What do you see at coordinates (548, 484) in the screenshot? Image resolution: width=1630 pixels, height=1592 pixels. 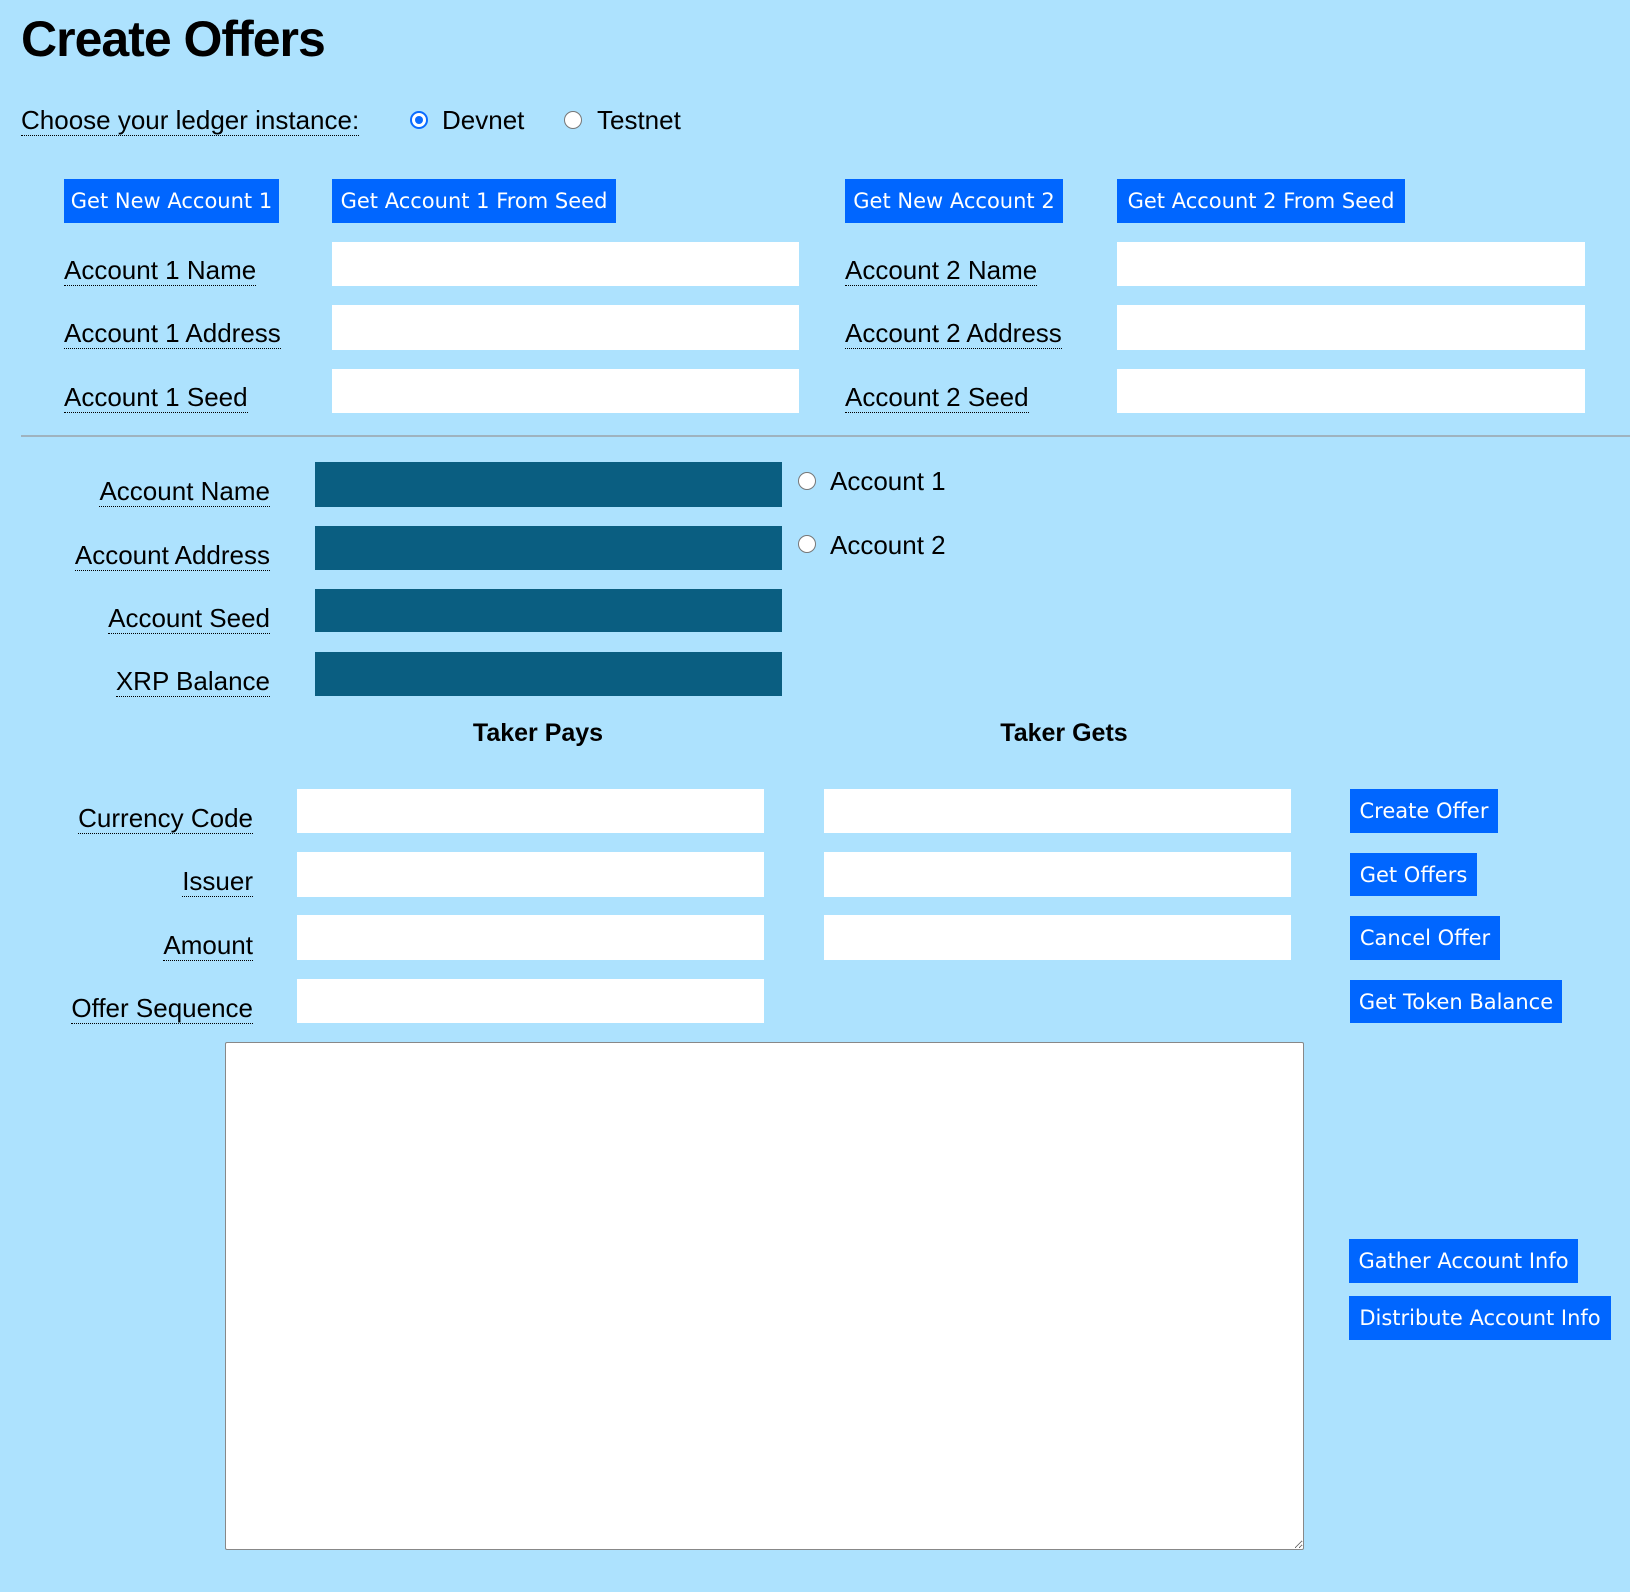 I see `account-name-input` at bounding box center [548, 484].